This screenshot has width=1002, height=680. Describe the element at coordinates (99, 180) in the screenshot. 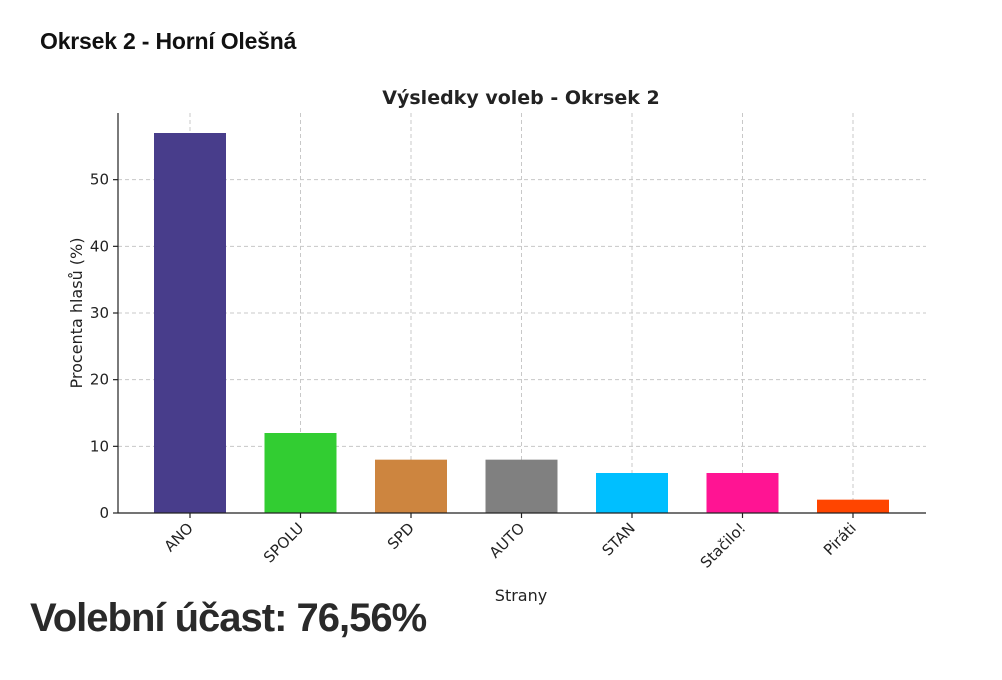

I see `y-tick-label: 50` at that location.